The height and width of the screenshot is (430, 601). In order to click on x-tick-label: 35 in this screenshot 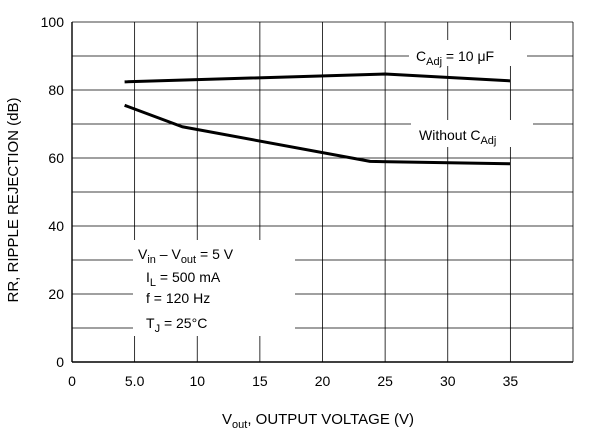, I will do `click(511, 381)`.